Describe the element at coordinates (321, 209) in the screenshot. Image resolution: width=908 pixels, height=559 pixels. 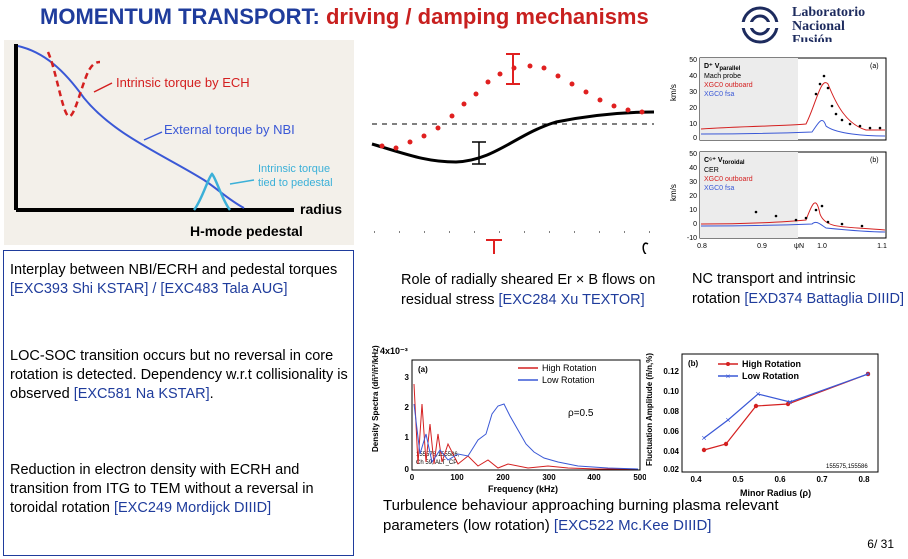
I see `fig1-xlabel: radius` at that location.